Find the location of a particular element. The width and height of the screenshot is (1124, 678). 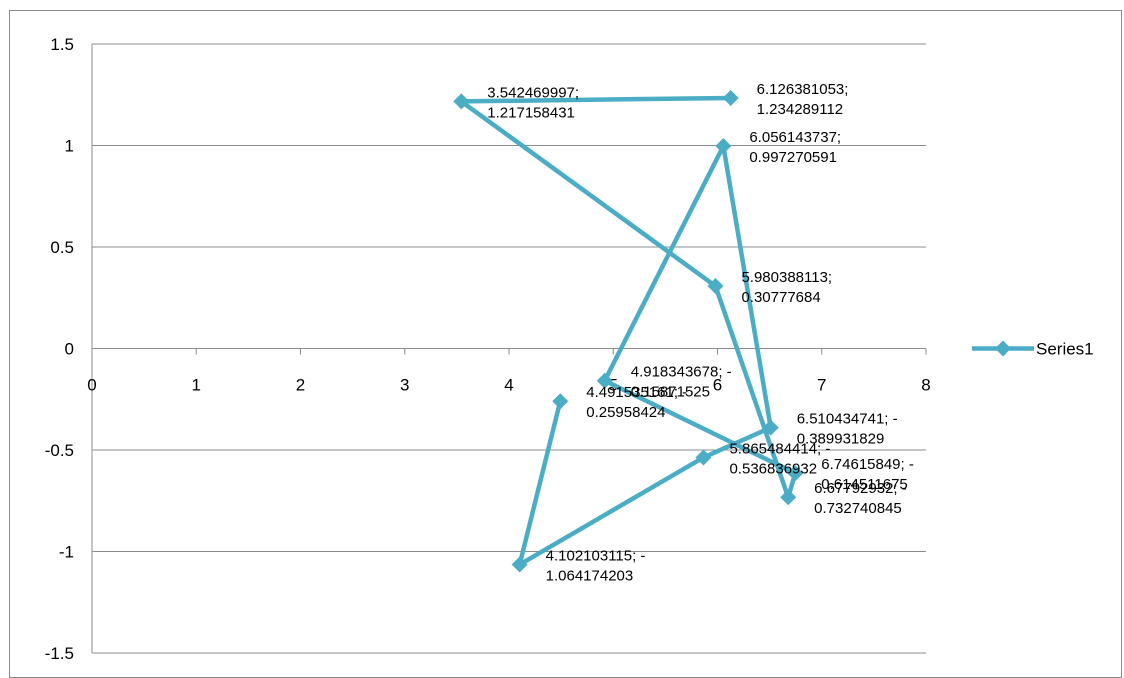

y-tick-label: -1 is located at coordinates (66, 552).